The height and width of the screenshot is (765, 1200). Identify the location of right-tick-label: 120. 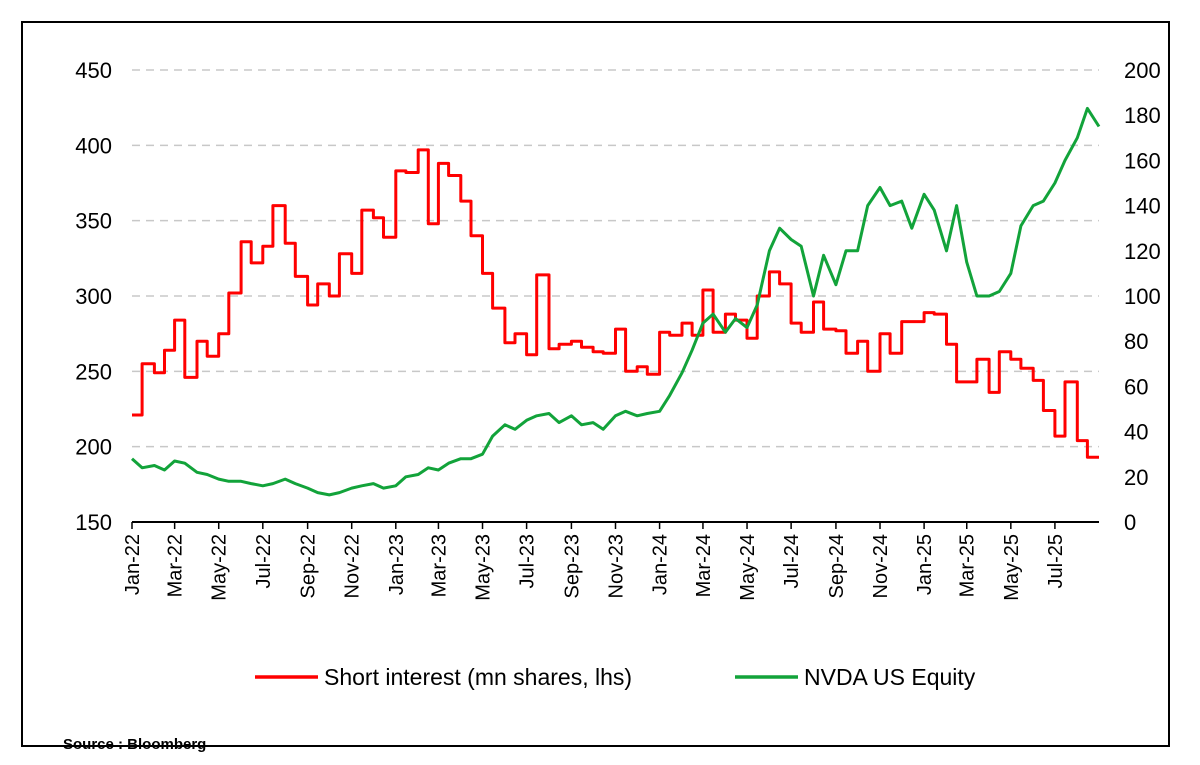
(1142, 251).